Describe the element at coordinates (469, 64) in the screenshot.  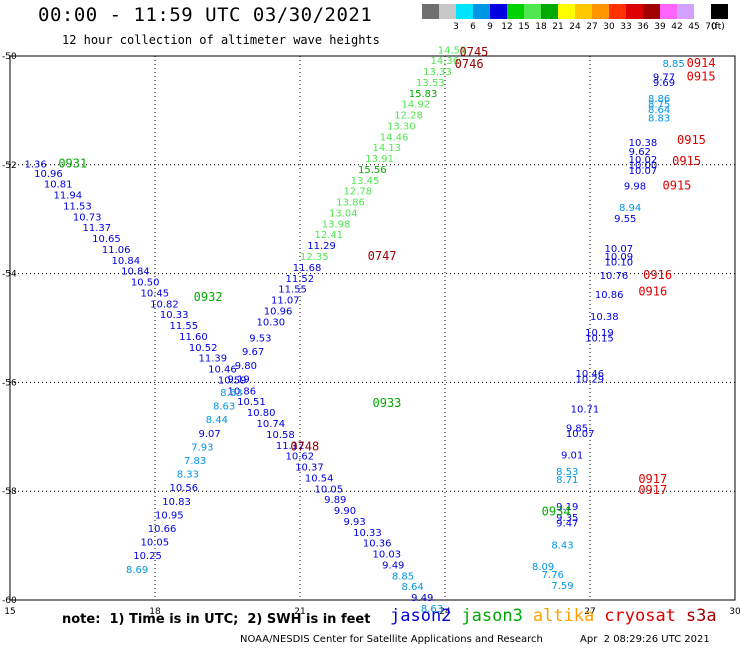
I see `pass-id-label: 0746` at that location.